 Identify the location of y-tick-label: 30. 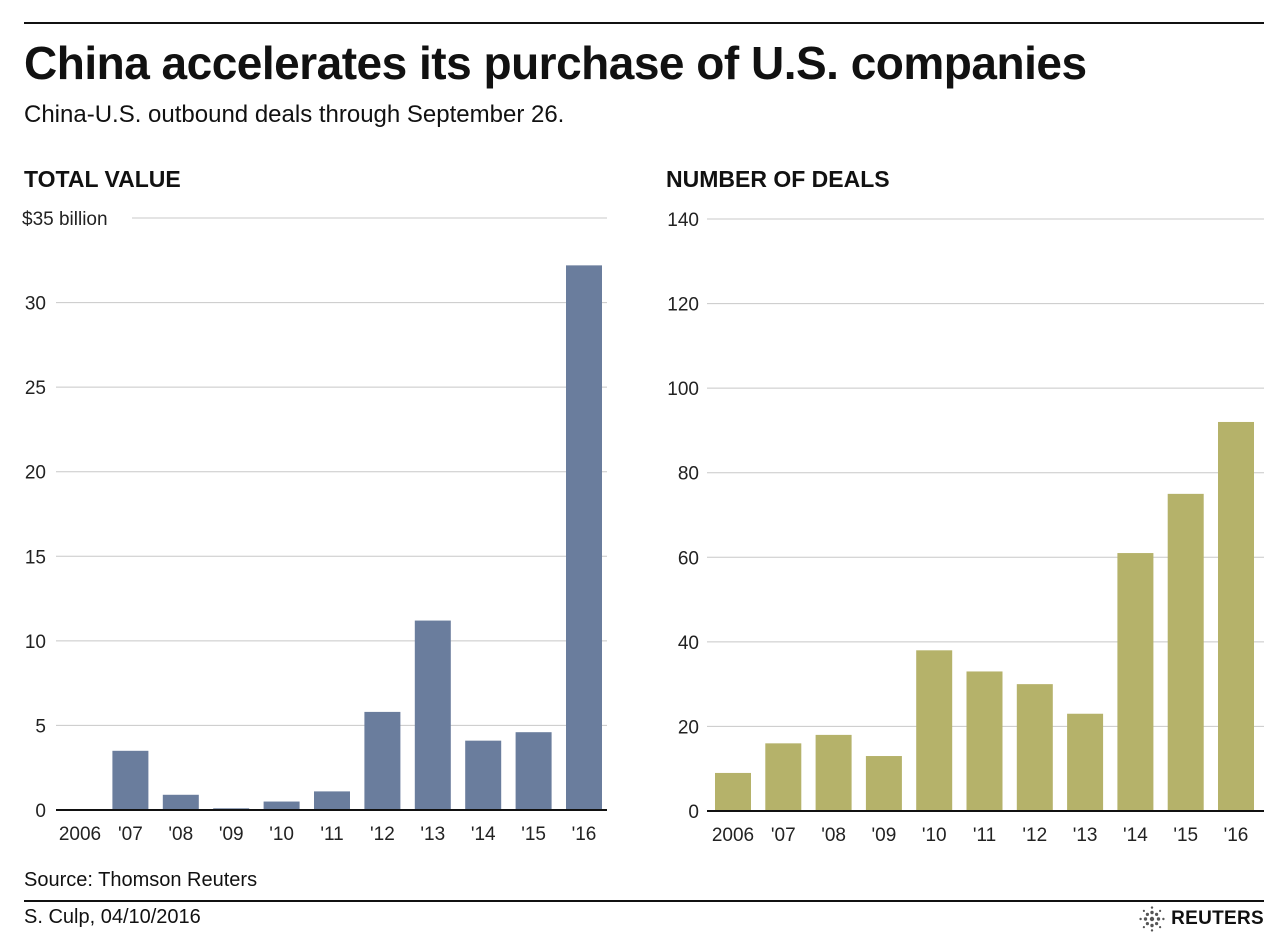
(35, 304).